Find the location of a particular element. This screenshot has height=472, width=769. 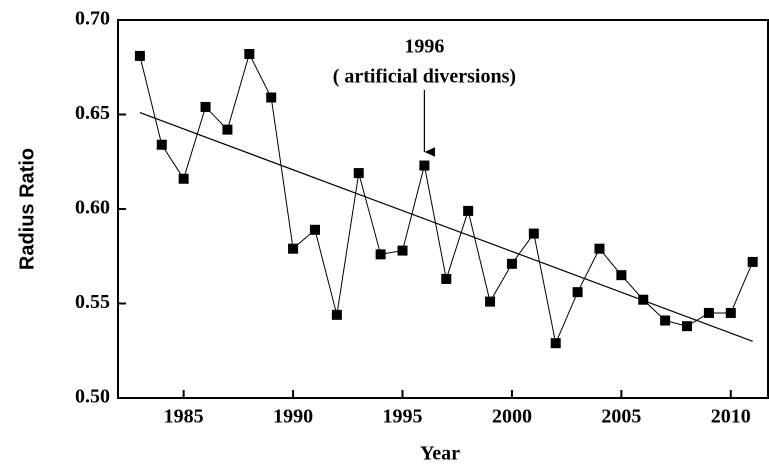

x-tick-label: 1990 is located at coordinates (293, 417).